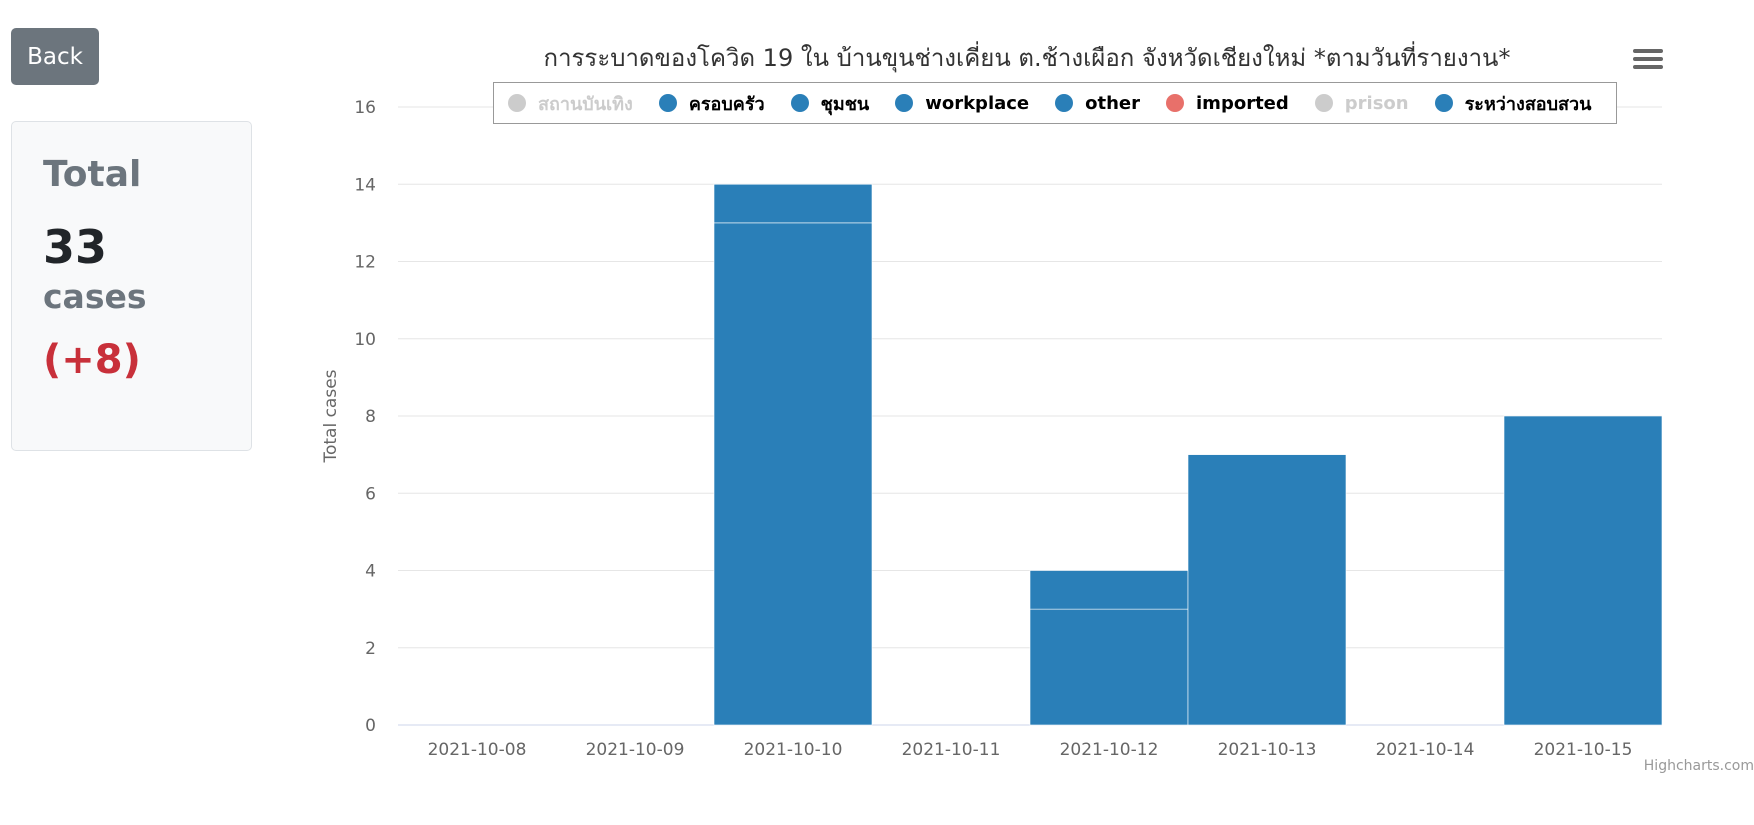 This screenshot has height=825, width=1754. I want to click on x-tick-label: 2021-10-12, so click(1109, 750).